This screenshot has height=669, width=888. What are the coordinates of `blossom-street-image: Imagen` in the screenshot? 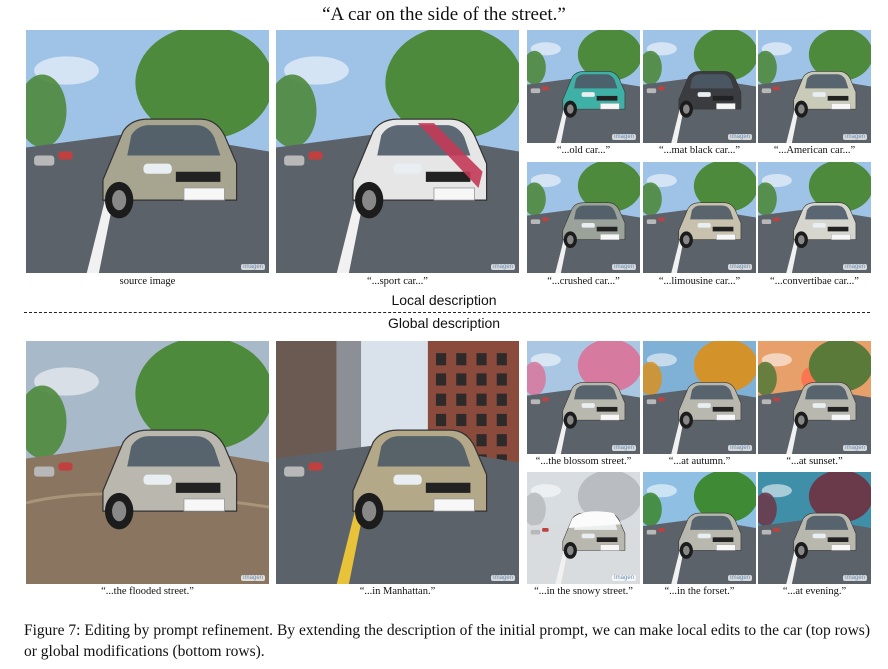 It's located at (583, 397).